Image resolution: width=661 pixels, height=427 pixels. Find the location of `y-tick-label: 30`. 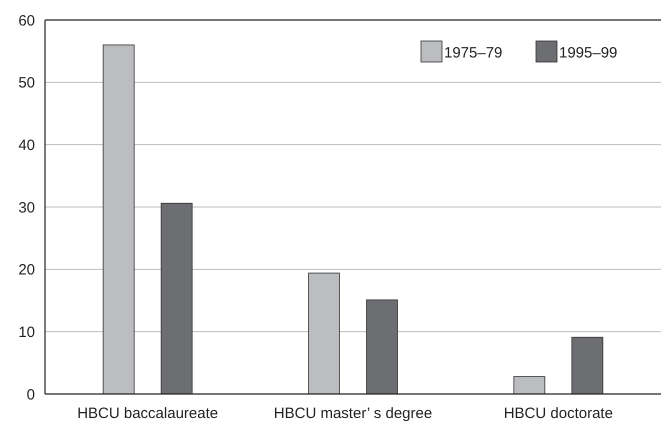

y-tick-label: 30 is located at coordinates (26, 207).